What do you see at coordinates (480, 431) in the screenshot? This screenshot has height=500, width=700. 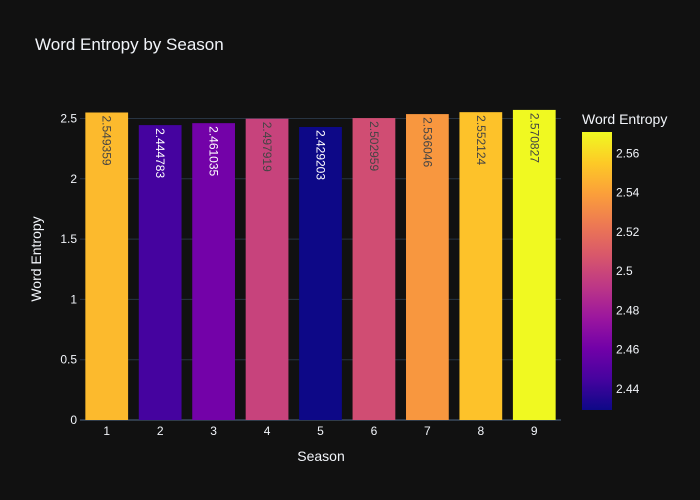 I see `x-tick-label: 8` at bounding box center [480, 431].